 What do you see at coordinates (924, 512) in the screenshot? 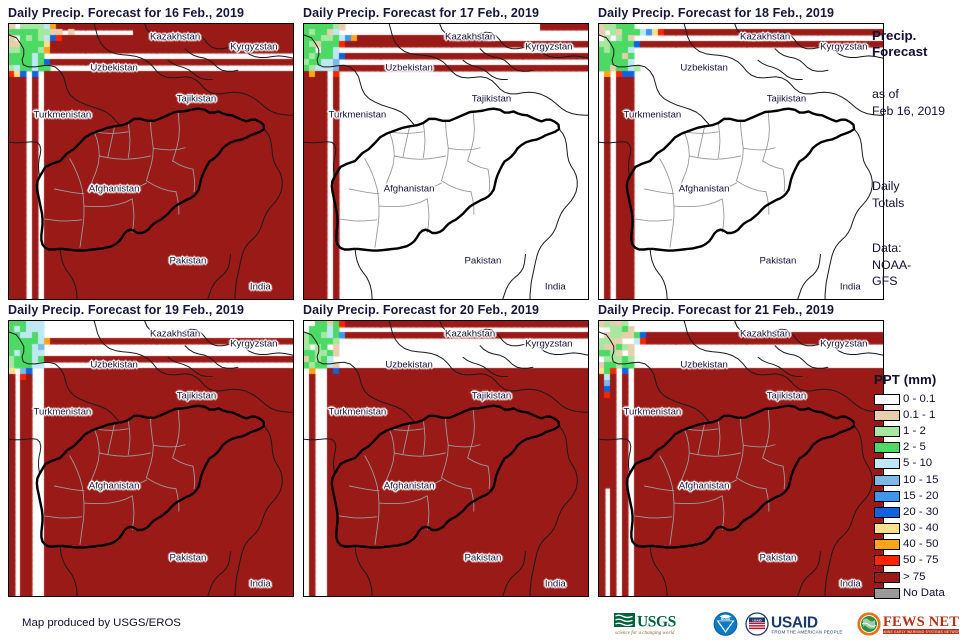
I see `legend-entry: 20 - 30` at bounding box center [924, 512].